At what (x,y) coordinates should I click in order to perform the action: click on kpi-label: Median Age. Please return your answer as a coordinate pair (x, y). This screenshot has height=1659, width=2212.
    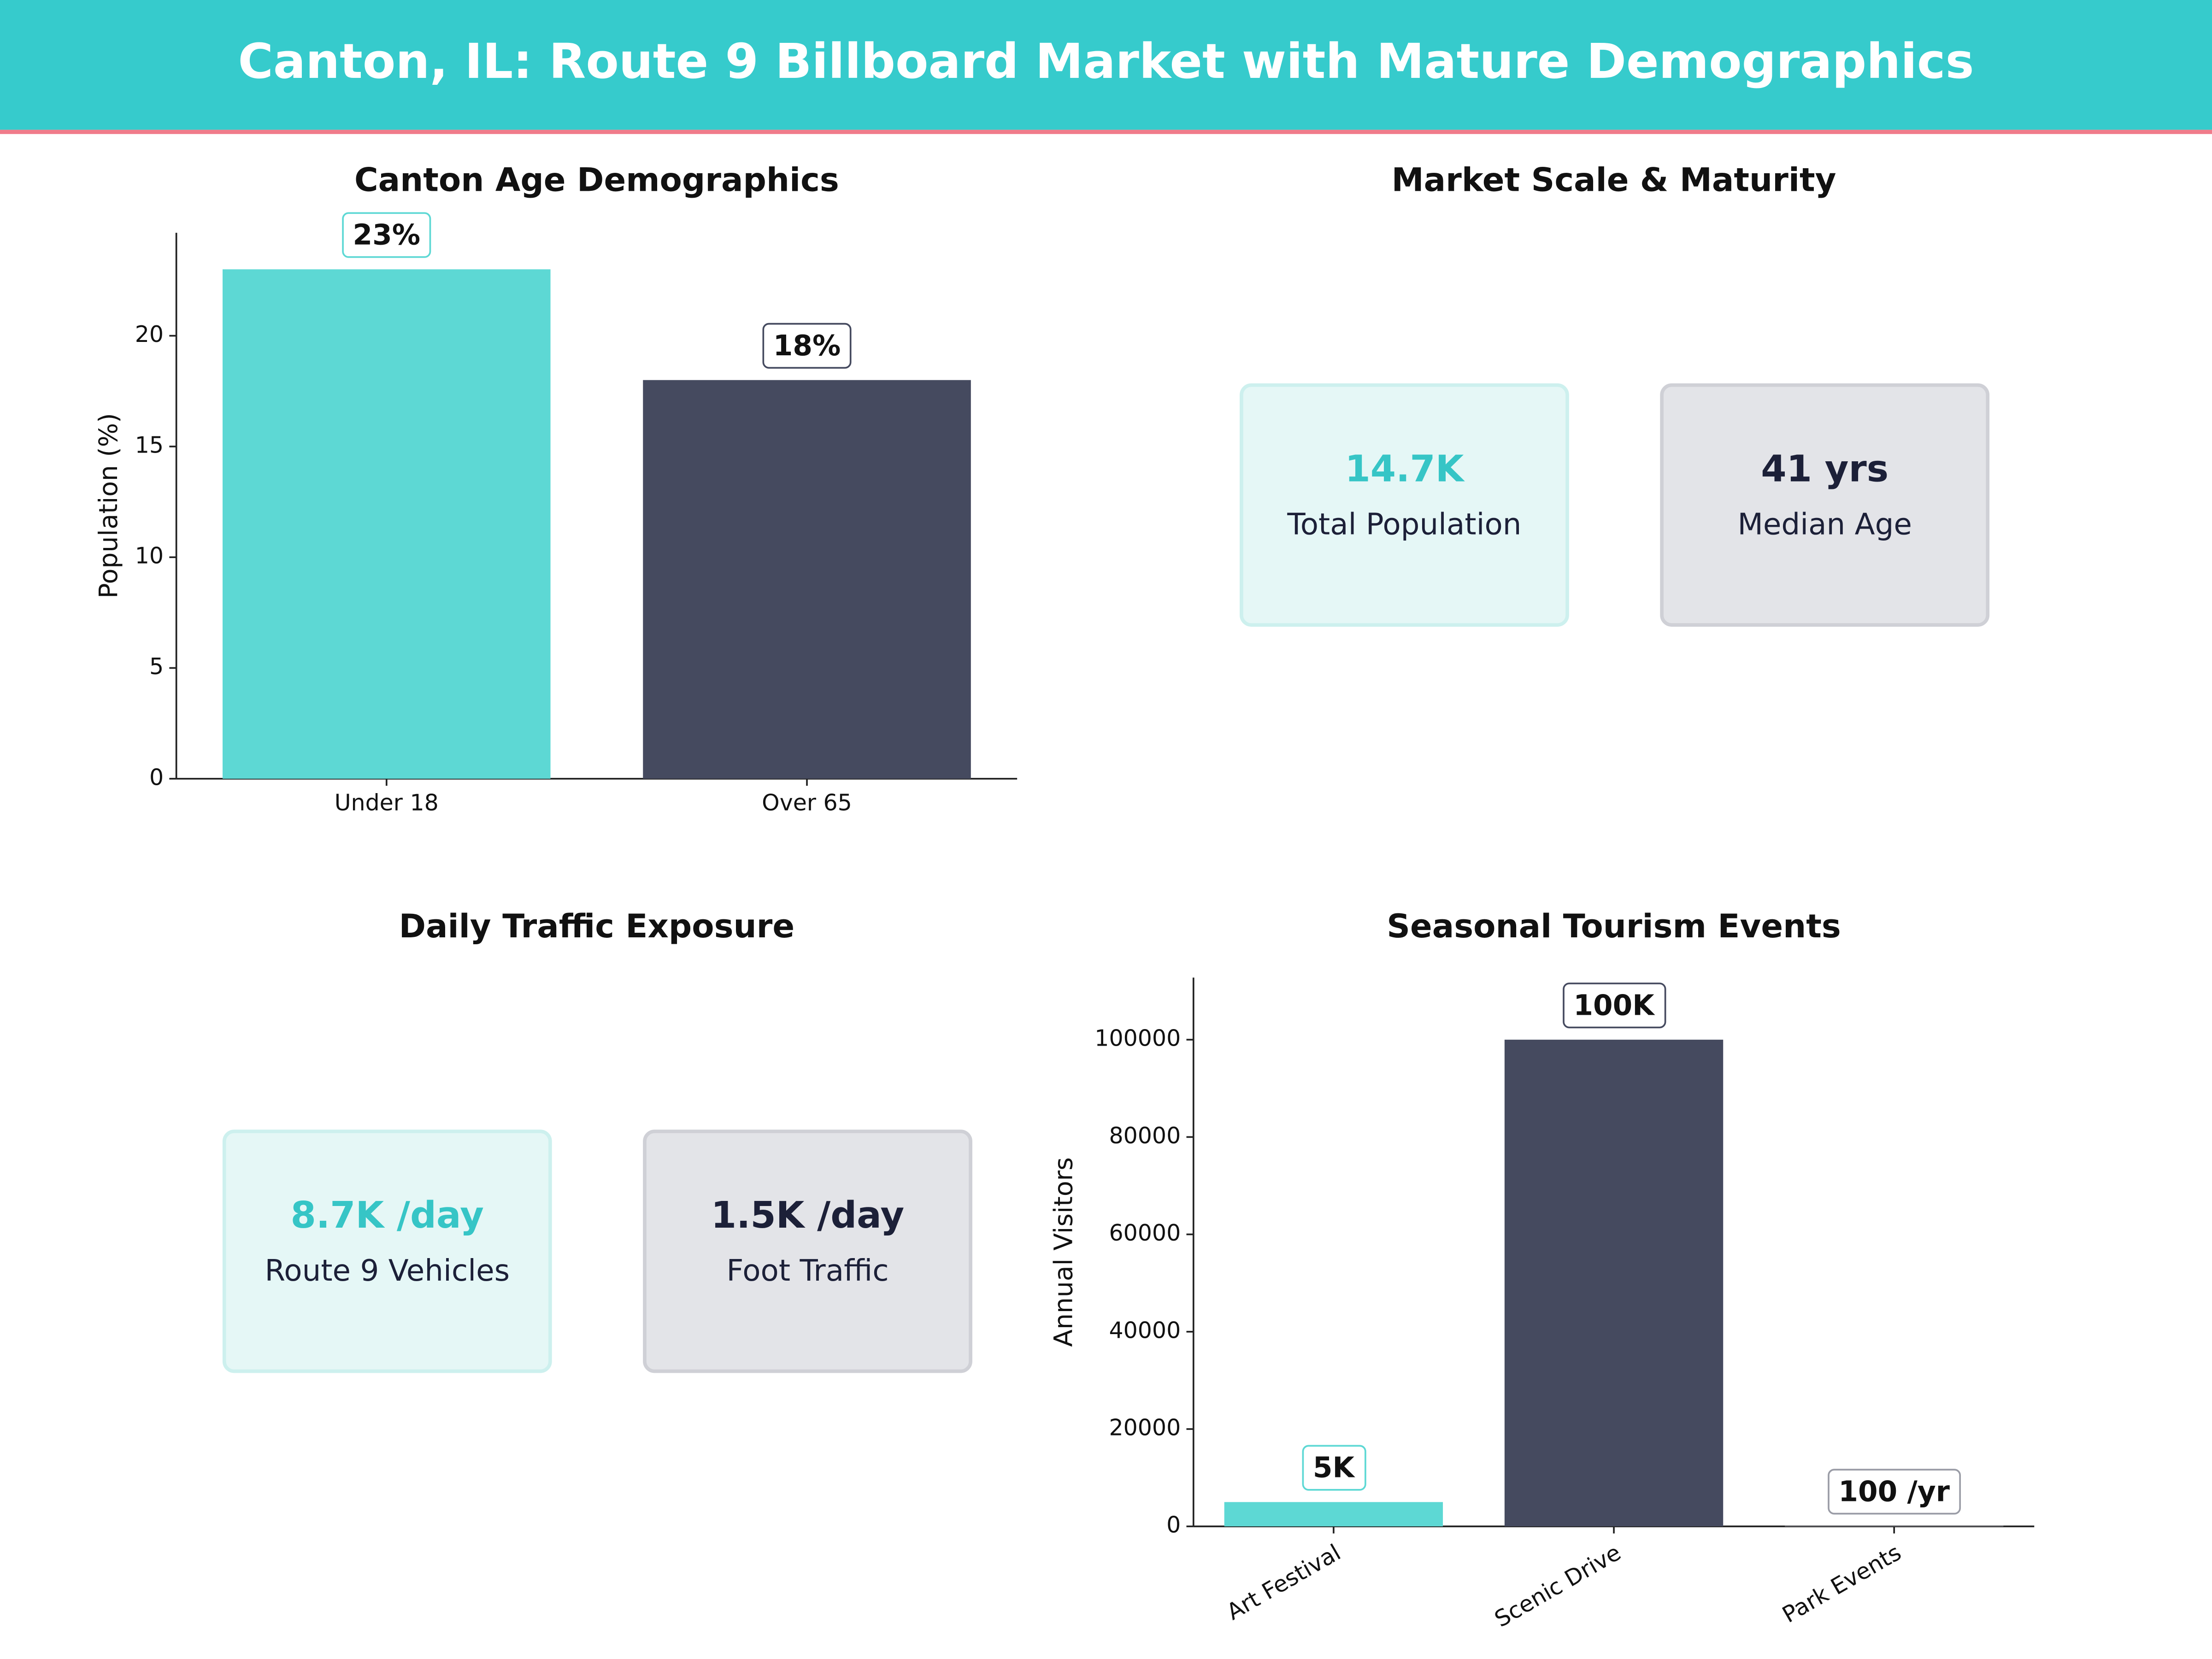
    Looking at the image, I should click on (1824, 524).